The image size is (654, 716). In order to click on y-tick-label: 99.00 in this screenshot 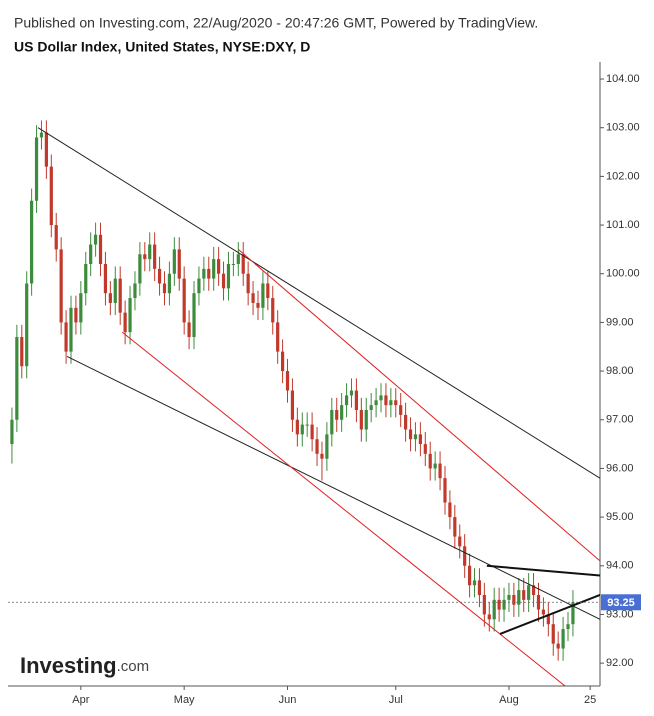, I will do `click(620, 322)`.